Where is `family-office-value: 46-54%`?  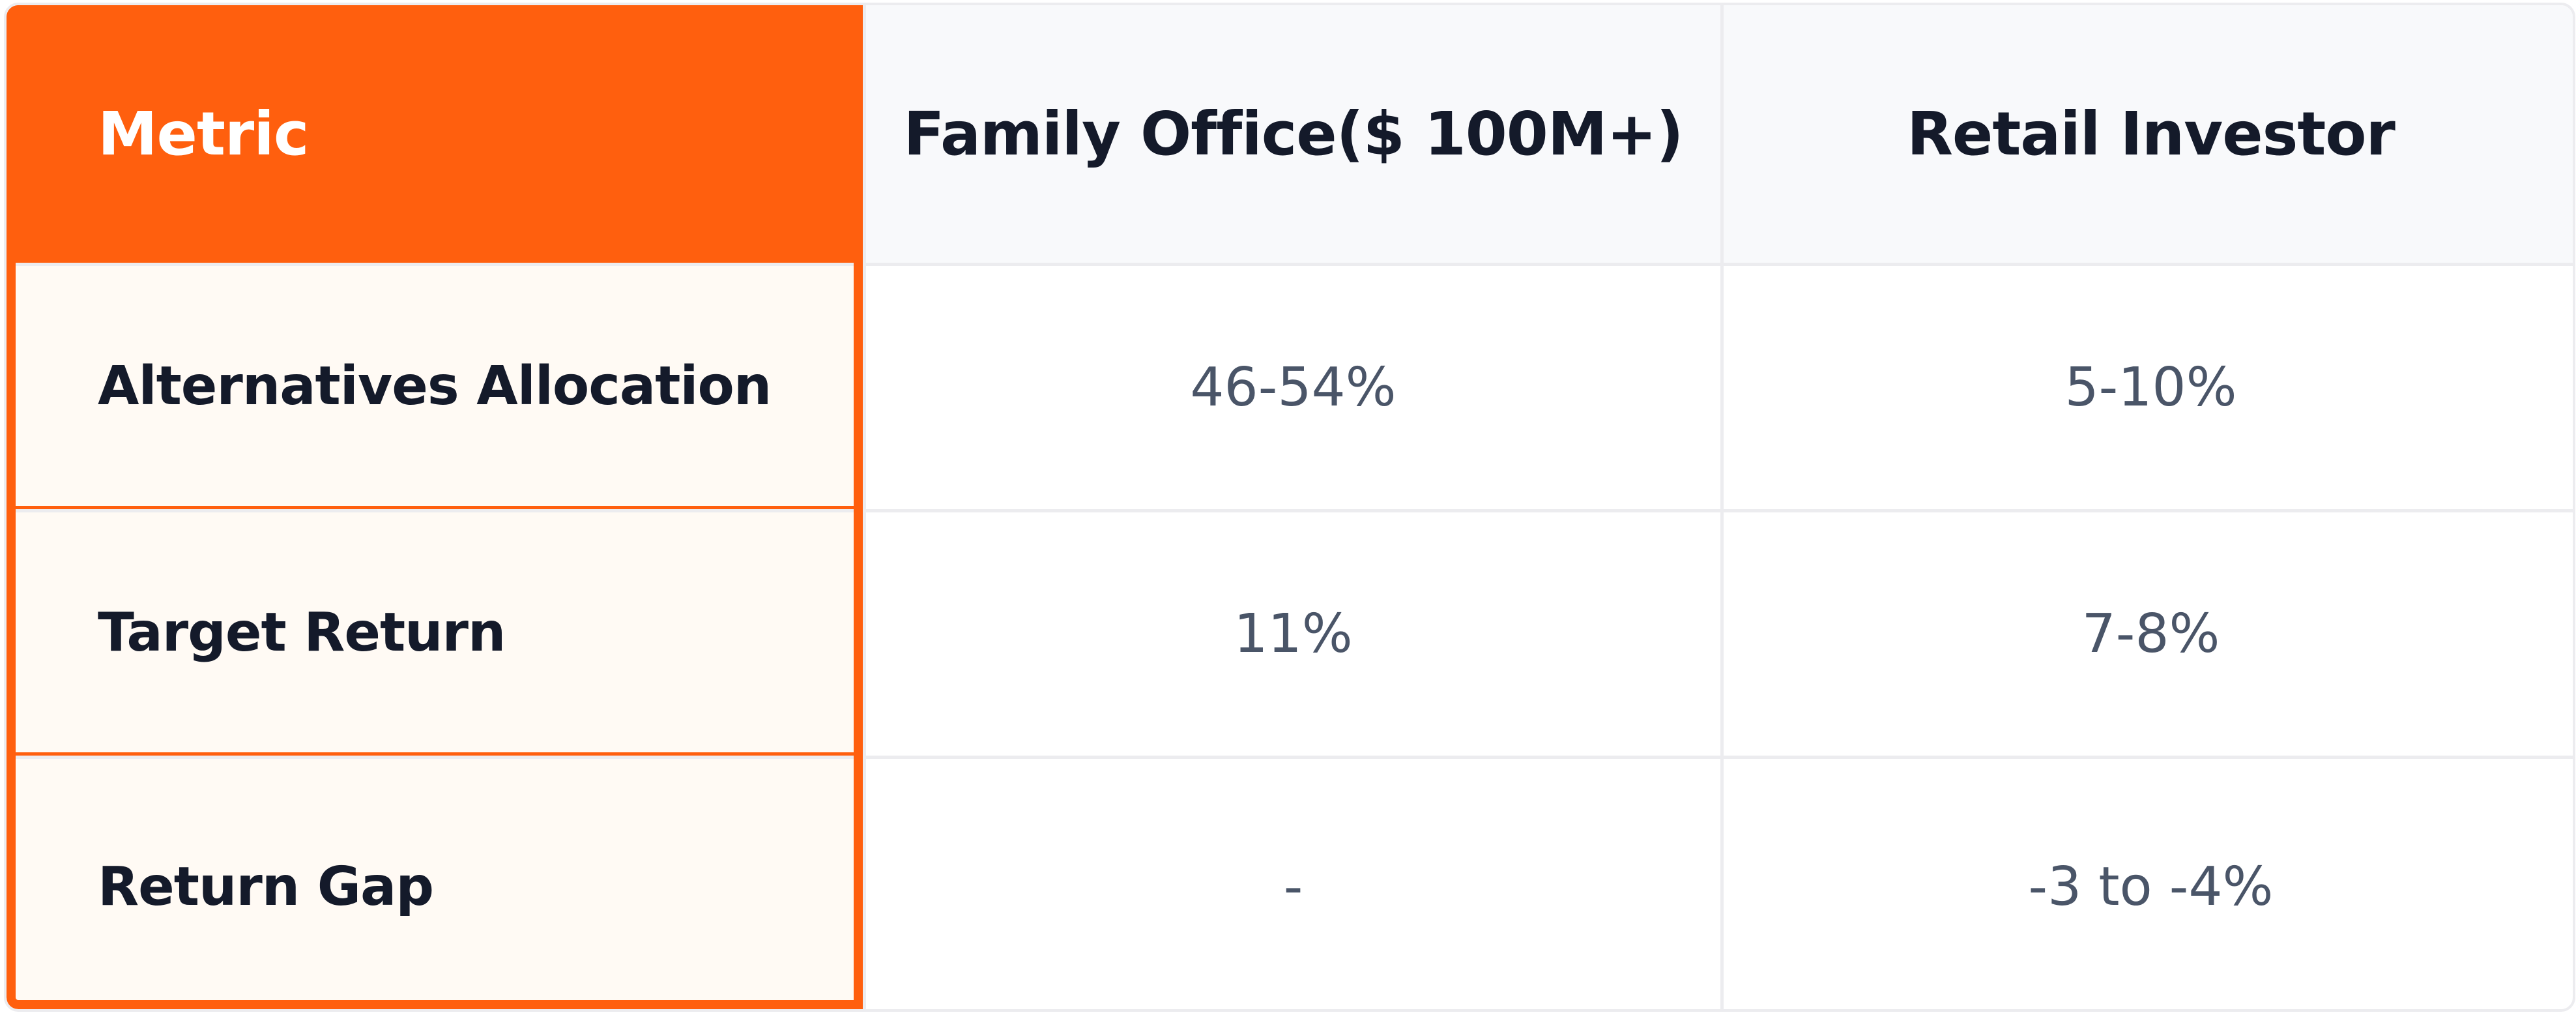
family-office-value: 46-54% is located at coordinates (1293, 388).